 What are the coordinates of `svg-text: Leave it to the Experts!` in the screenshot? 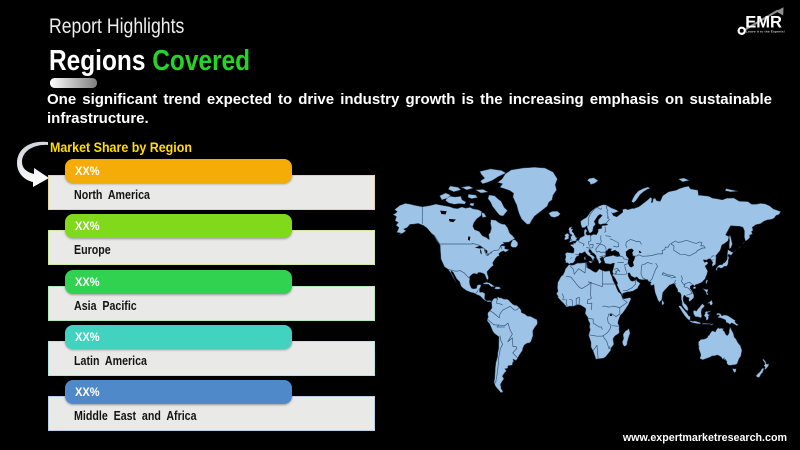 It's located at (765, 31).